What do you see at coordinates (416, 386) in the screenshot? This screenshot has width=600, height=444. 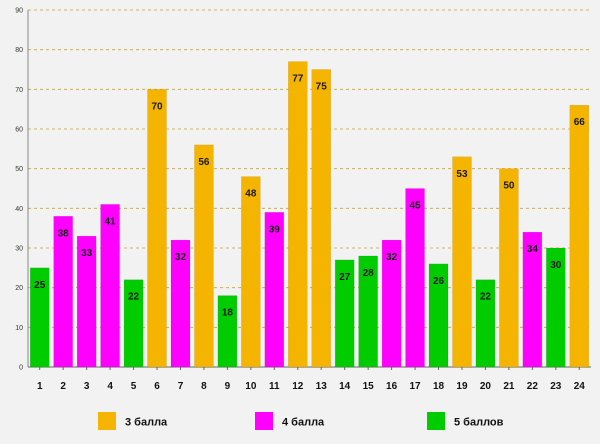 I see `x-tick-label: 17` at bounding box center [416, 386].